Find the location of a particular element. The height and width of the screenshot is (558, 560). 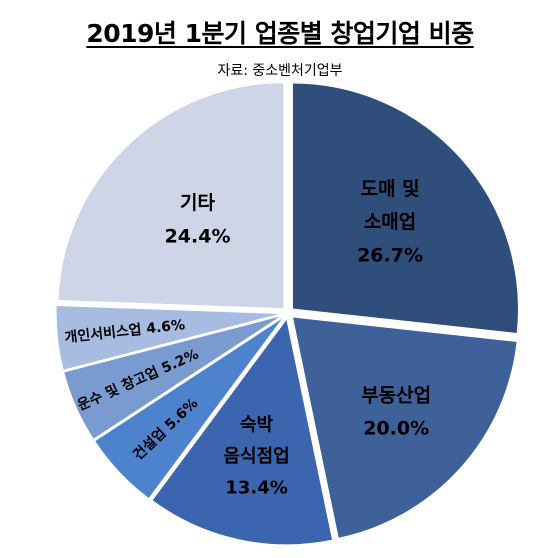

slice-label-line: 부동산업 is located at coordinates (396, 395).